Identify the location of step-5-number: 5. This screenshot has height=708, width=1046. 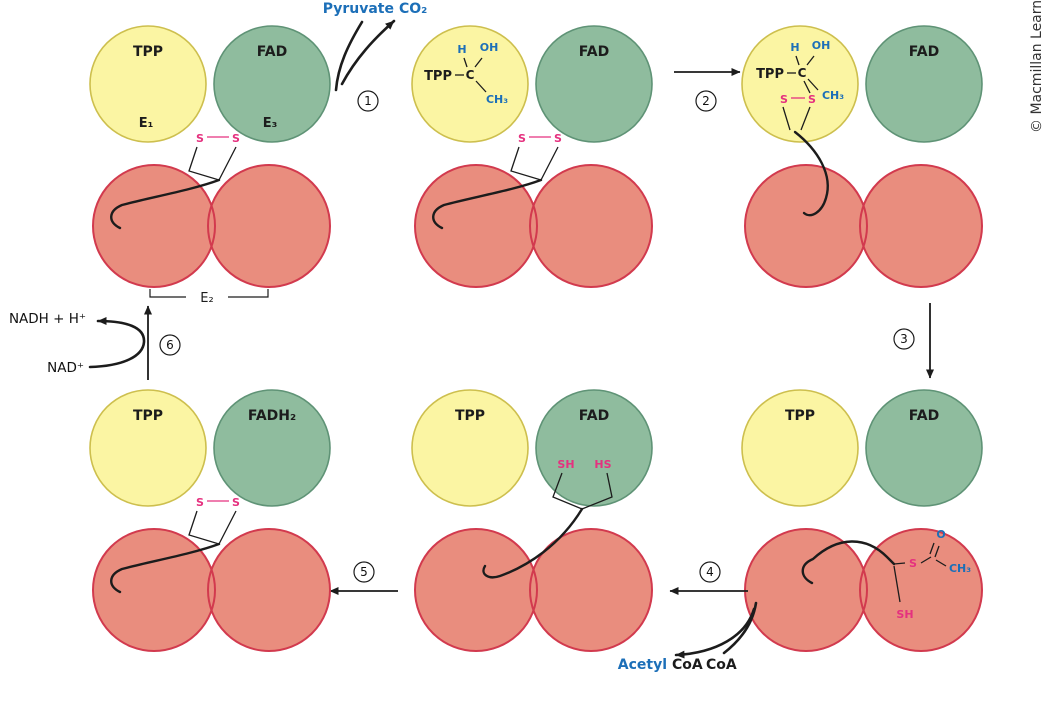
(364, 572).